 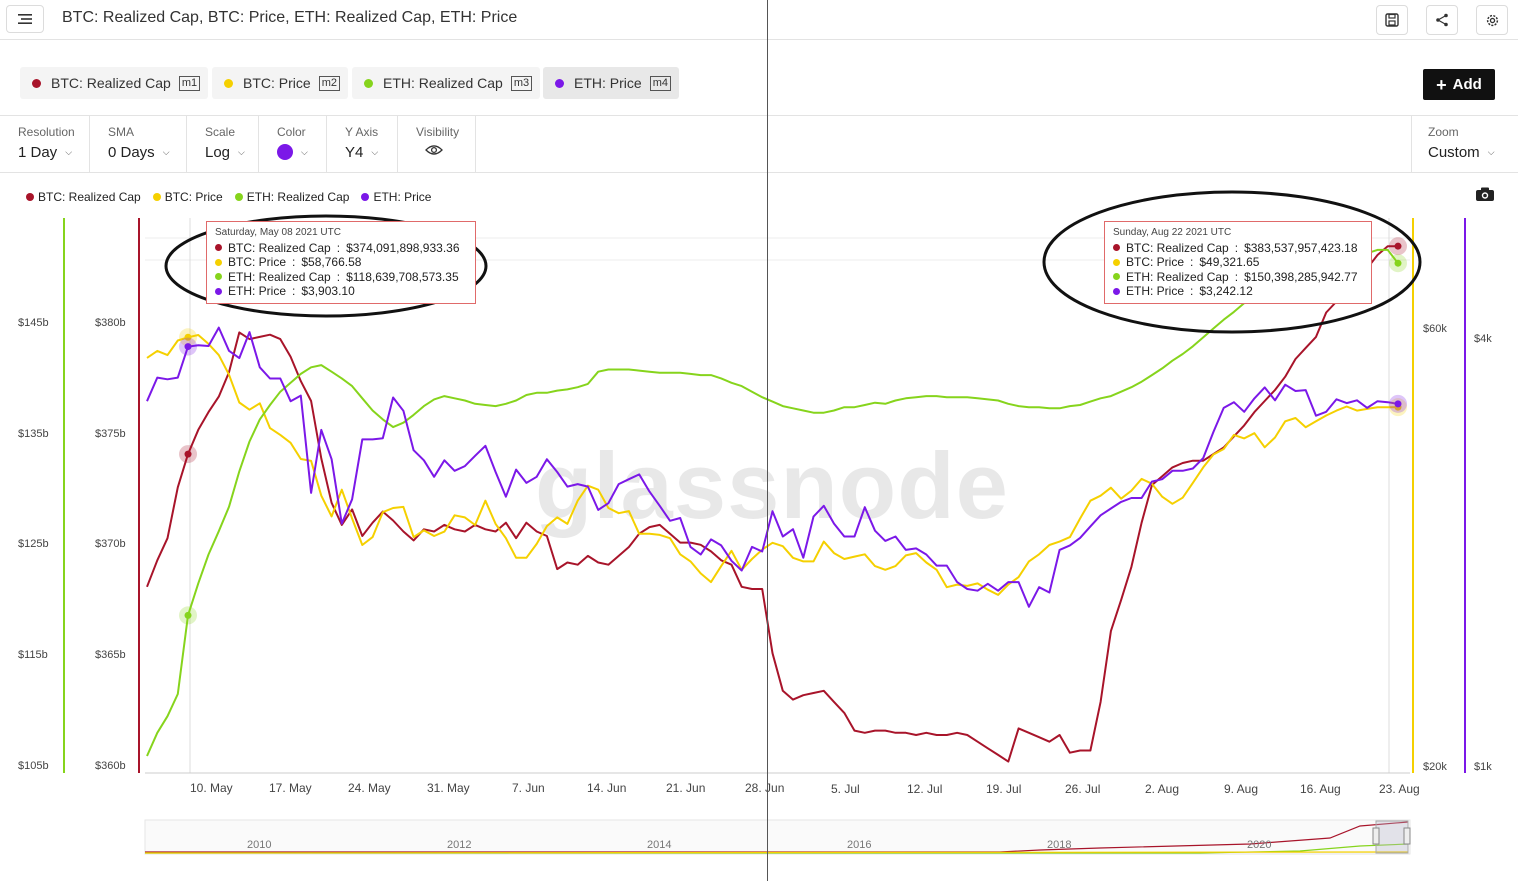 What do you see at coordinates (1467, 84) in the screenshot?
I see `add-label: Add` at bounding box center [1467, 84].